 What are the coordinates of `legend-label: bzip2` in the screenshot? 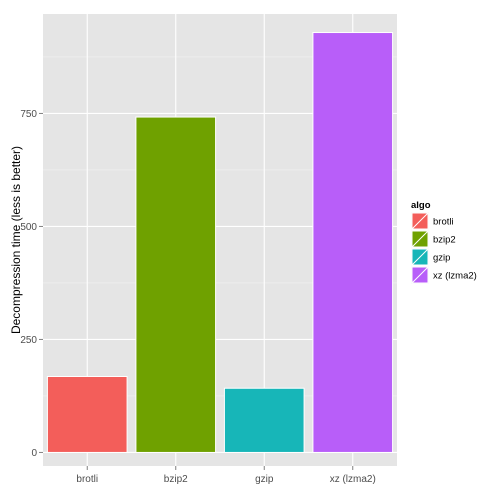 It's located at (444, 240).